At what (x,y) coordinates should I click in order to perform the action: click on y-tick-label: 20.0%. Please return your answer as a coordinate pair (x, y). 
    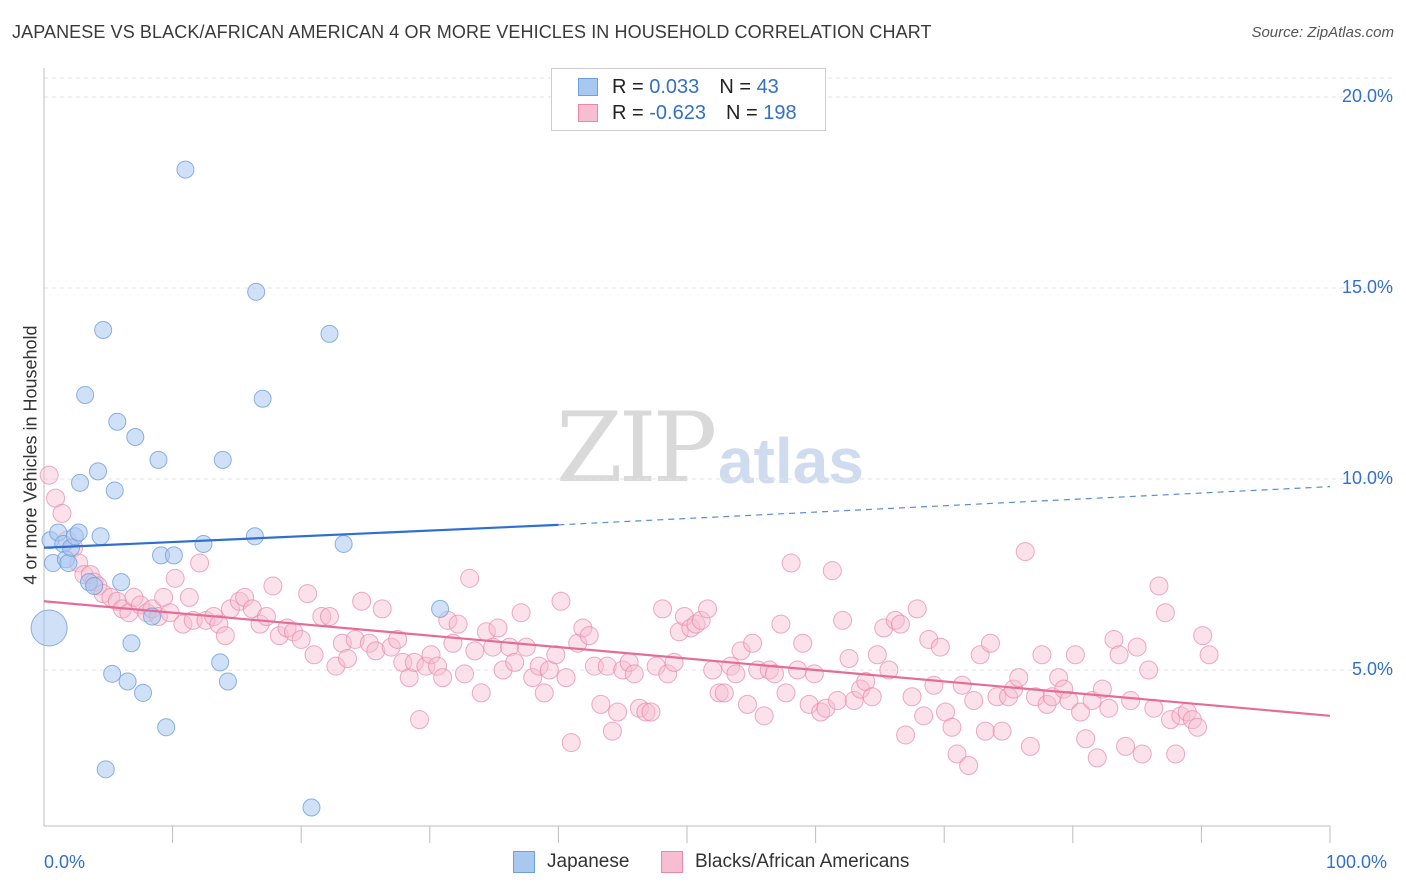
    Looking at the image, I should click on (1367, 96).